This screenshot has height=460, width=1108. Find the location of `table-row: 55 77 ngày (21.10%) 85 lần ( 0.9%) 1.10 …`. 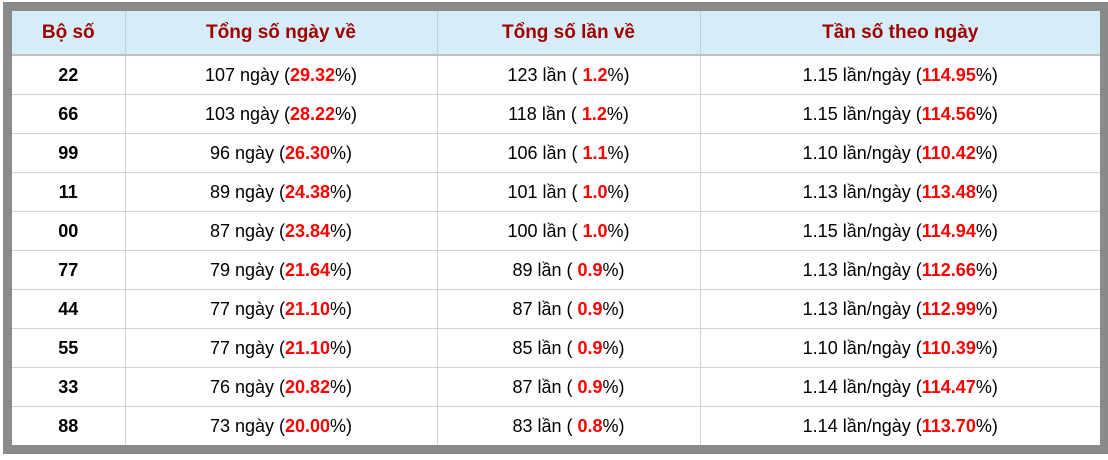

table-row: 55 77 ngày (21.10%) 85 lần ( 0.9%) 1.10 … is located at coordinates (556, 348).